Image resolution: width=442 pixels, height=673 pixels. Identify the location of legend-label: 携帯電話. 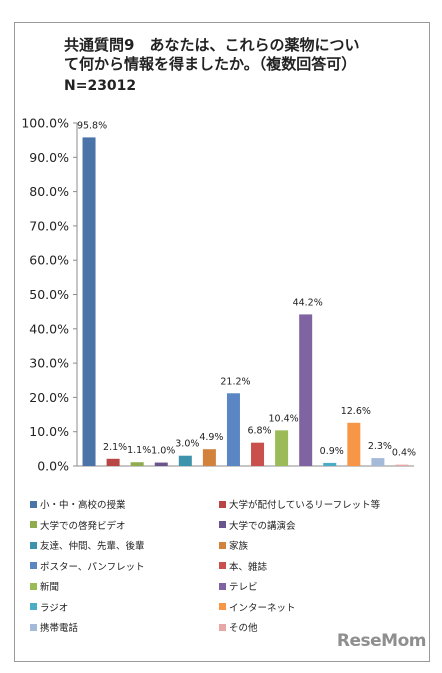
(59, 628).